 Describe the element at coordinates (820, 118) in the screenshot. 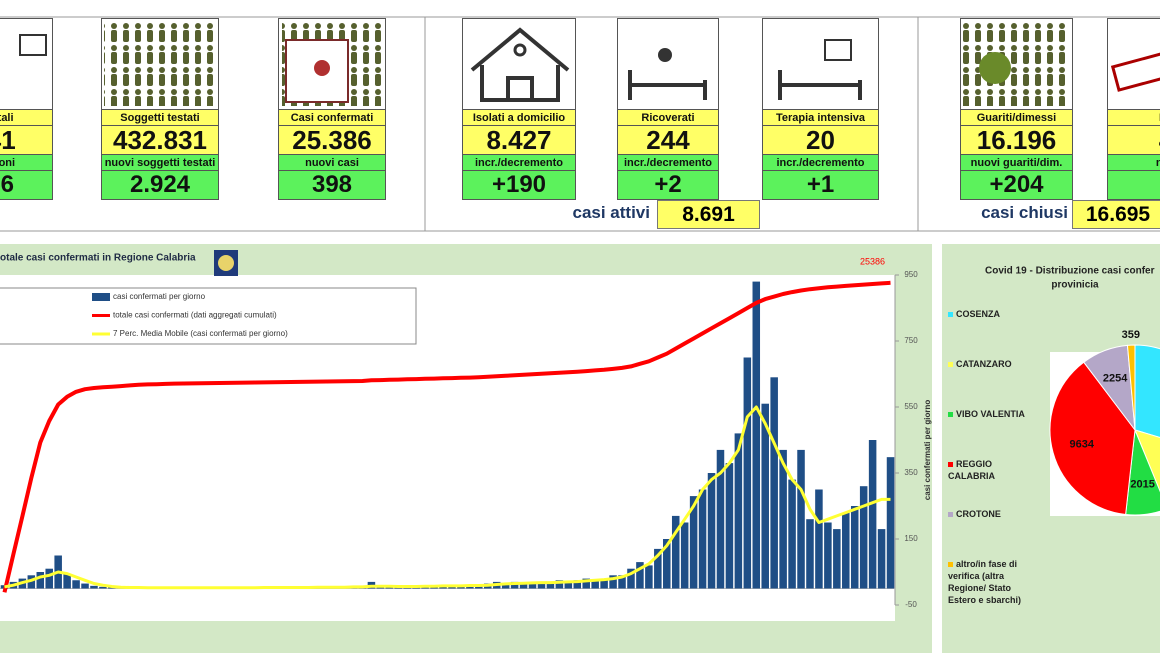

I see `card-label: Terapia intensiva` at that location.